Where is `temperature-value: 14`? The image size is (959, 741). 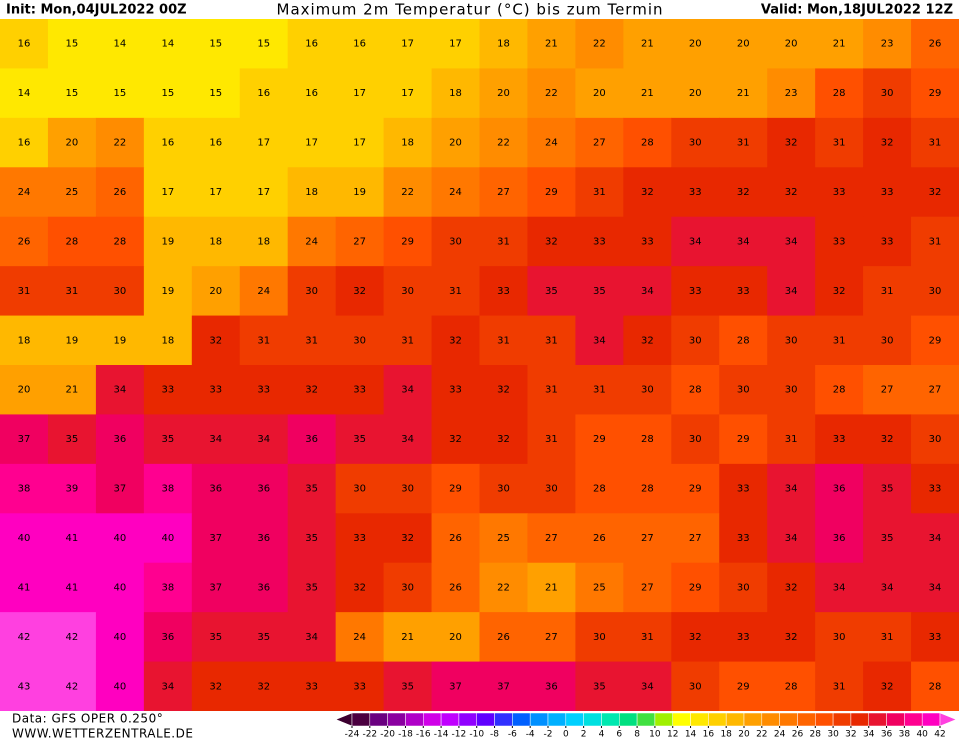
temperature-value: 14 is located at coordinates (120, 44).